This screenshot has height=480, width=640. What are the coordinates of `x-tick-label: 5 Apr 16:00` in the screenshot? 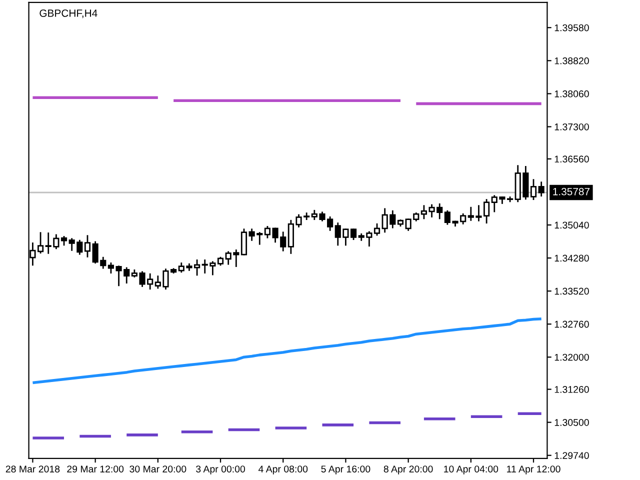 It's located at (345, 470).